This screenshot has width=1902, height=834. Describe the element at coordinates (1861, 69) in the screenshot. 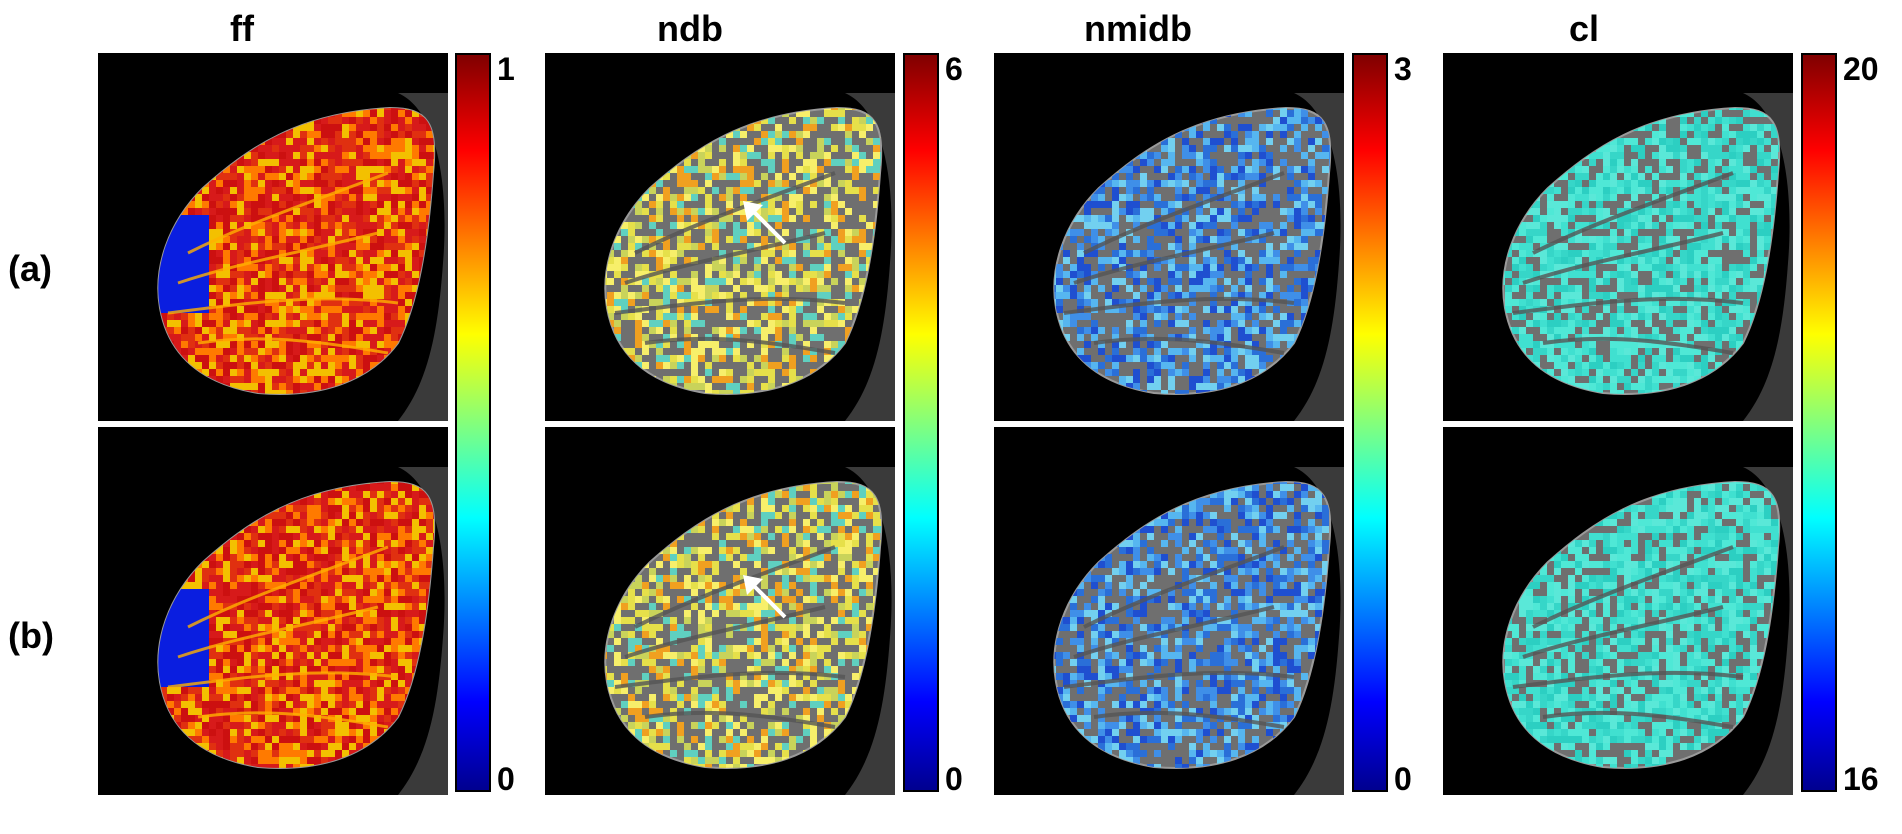

I see `colorbar-cl-max-label: 20` at that location.